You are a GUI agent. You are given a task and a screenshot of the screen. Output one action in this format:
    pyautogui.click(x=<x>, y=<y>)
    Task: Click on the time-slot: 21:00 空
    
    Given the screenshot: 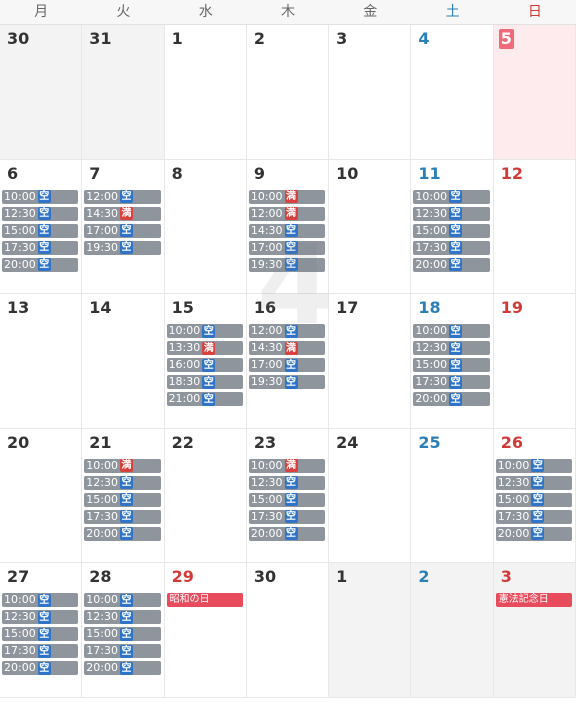 What is the action you would take?
    pyautogui.click(x=204, y=399)
    